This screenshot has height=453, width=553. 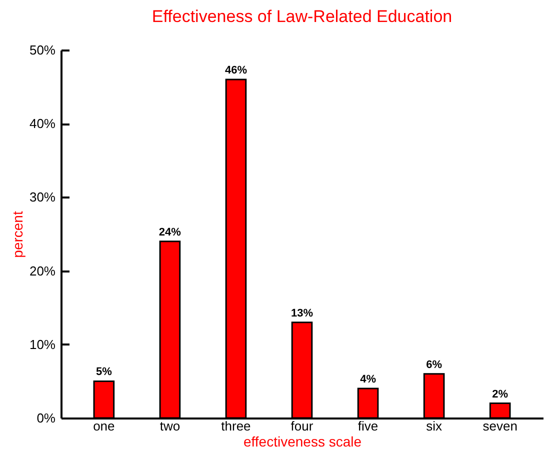 What do you see at coordinates (500, 426) in the screenshot?
I see `x-tick-label: seven` at bounding box center [500, 426].